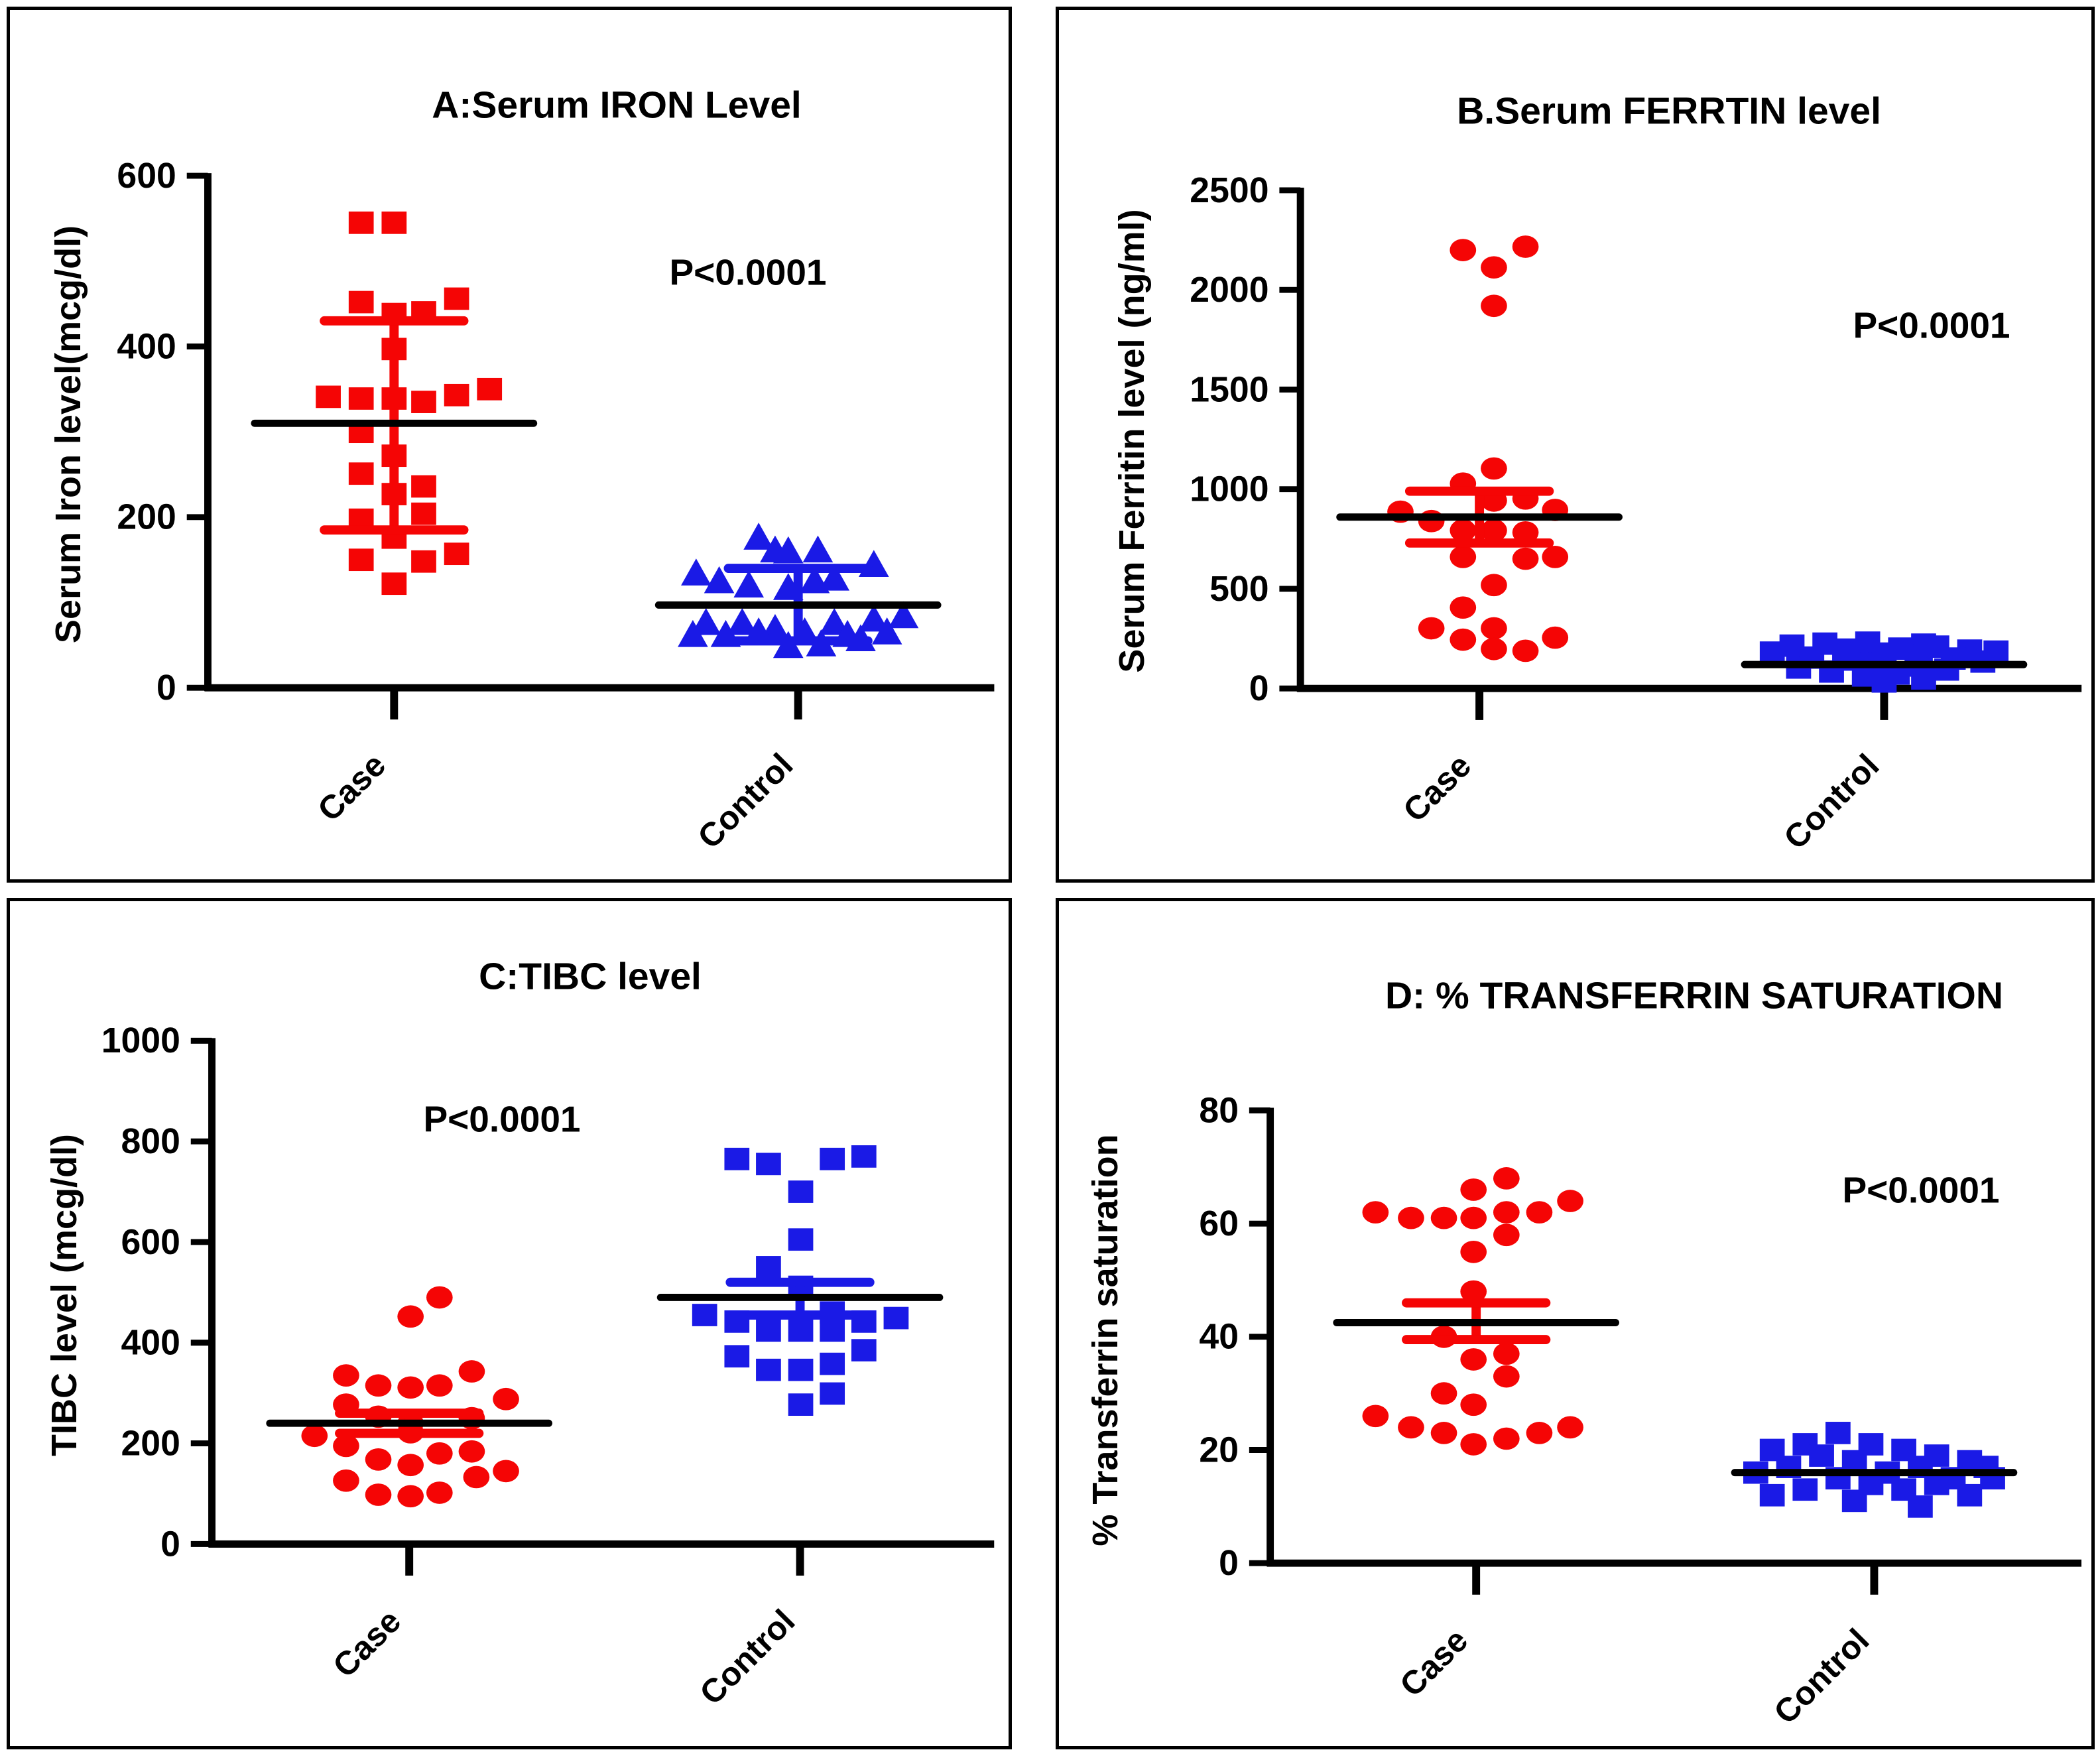  What do you see at coordinates (1239, 589) in the screenshot?
I see `y-tick-label: 500` at bounding box center [1239, 589].